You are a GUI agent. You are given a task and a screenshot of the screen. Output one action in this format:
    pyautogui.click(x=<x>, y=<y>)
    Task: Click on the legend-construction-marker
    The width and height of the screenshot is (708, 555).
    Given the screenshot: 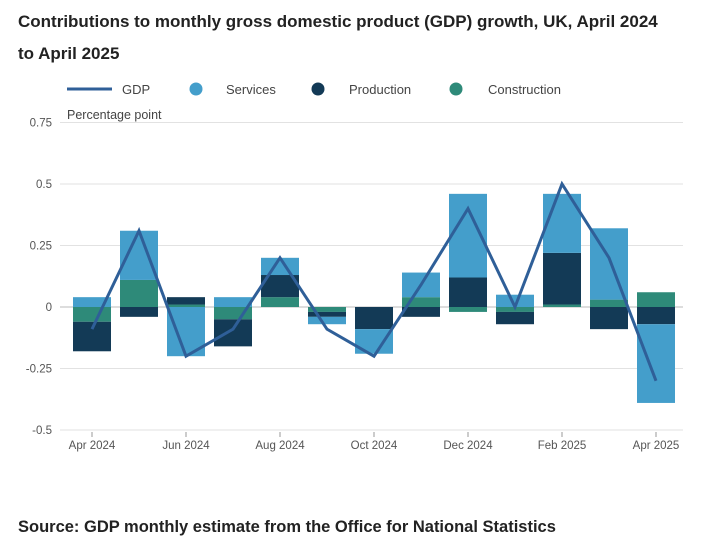 What is the action you would take?
    pyautogui.click(x=456, y=89)
    